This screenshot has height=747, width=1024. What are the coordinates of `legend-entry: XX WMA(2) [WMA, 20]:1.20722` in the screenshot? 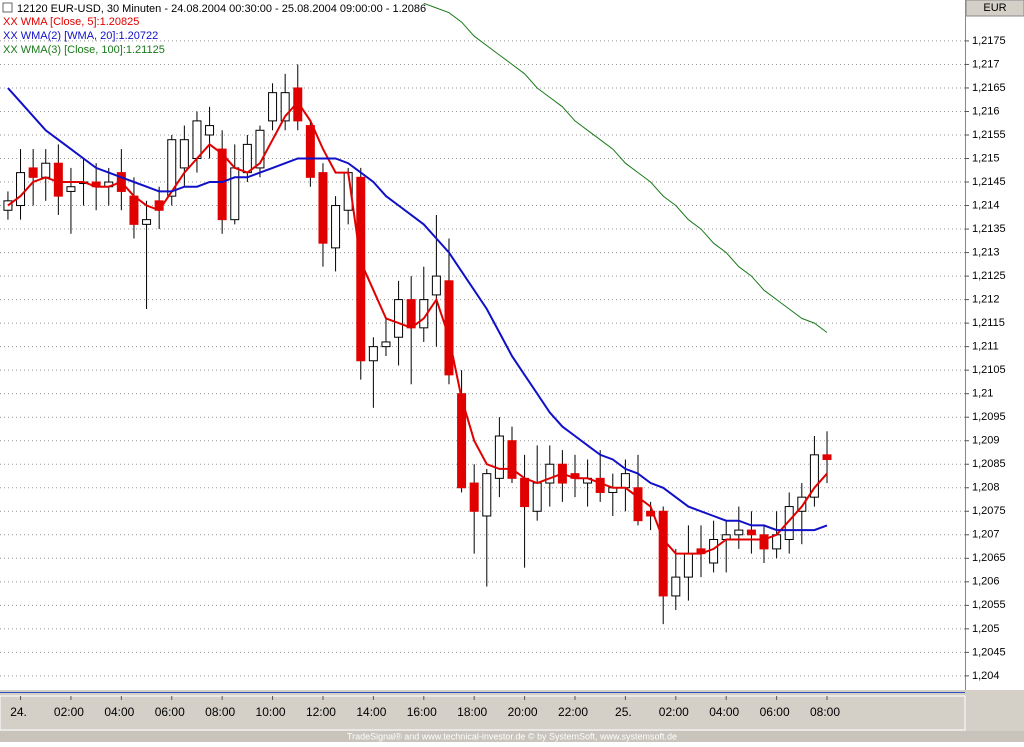 It's located at (80, 36).